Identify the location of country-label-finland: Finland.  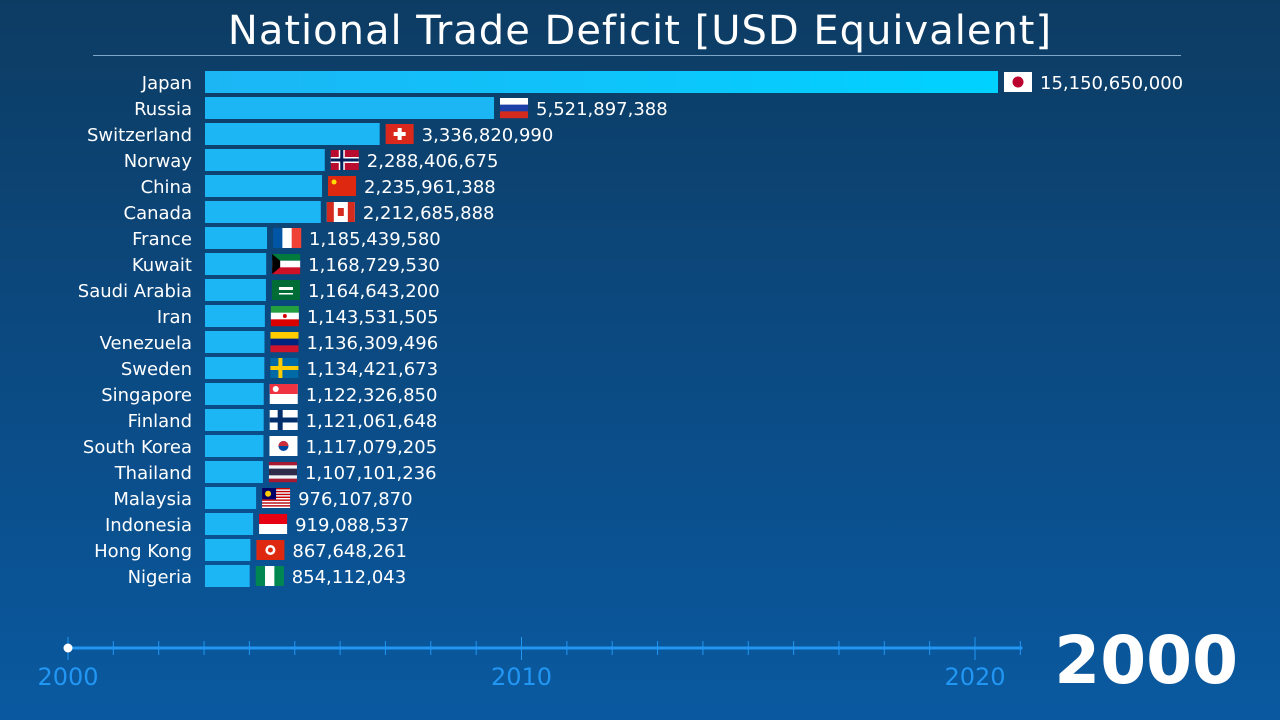
(160, 421).